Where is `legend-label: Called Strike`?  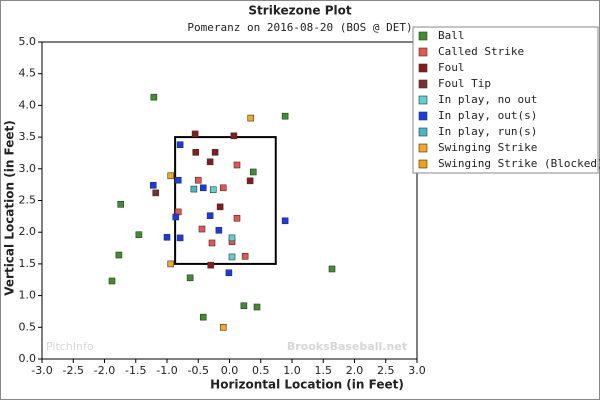 legend-label: Called Strike is located at coordinates (481, 51).